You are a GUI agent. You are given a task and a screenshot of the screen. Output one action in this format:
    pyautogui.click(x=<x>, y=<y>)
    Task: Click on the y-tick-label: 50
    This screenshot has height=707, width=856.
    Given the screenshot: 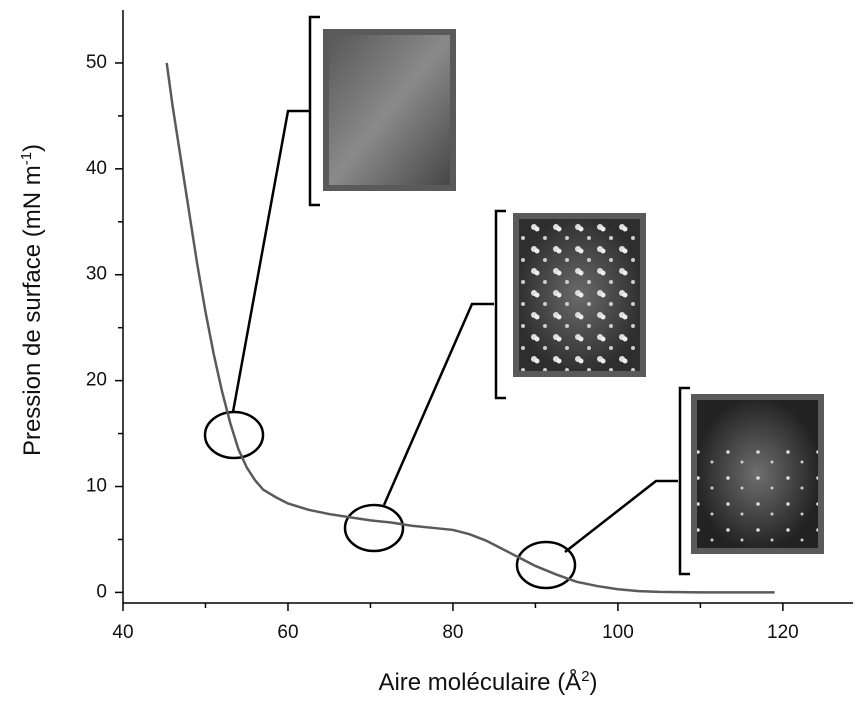 What is the action you would take?
    pyautogui.click(x=96, y=62)
    